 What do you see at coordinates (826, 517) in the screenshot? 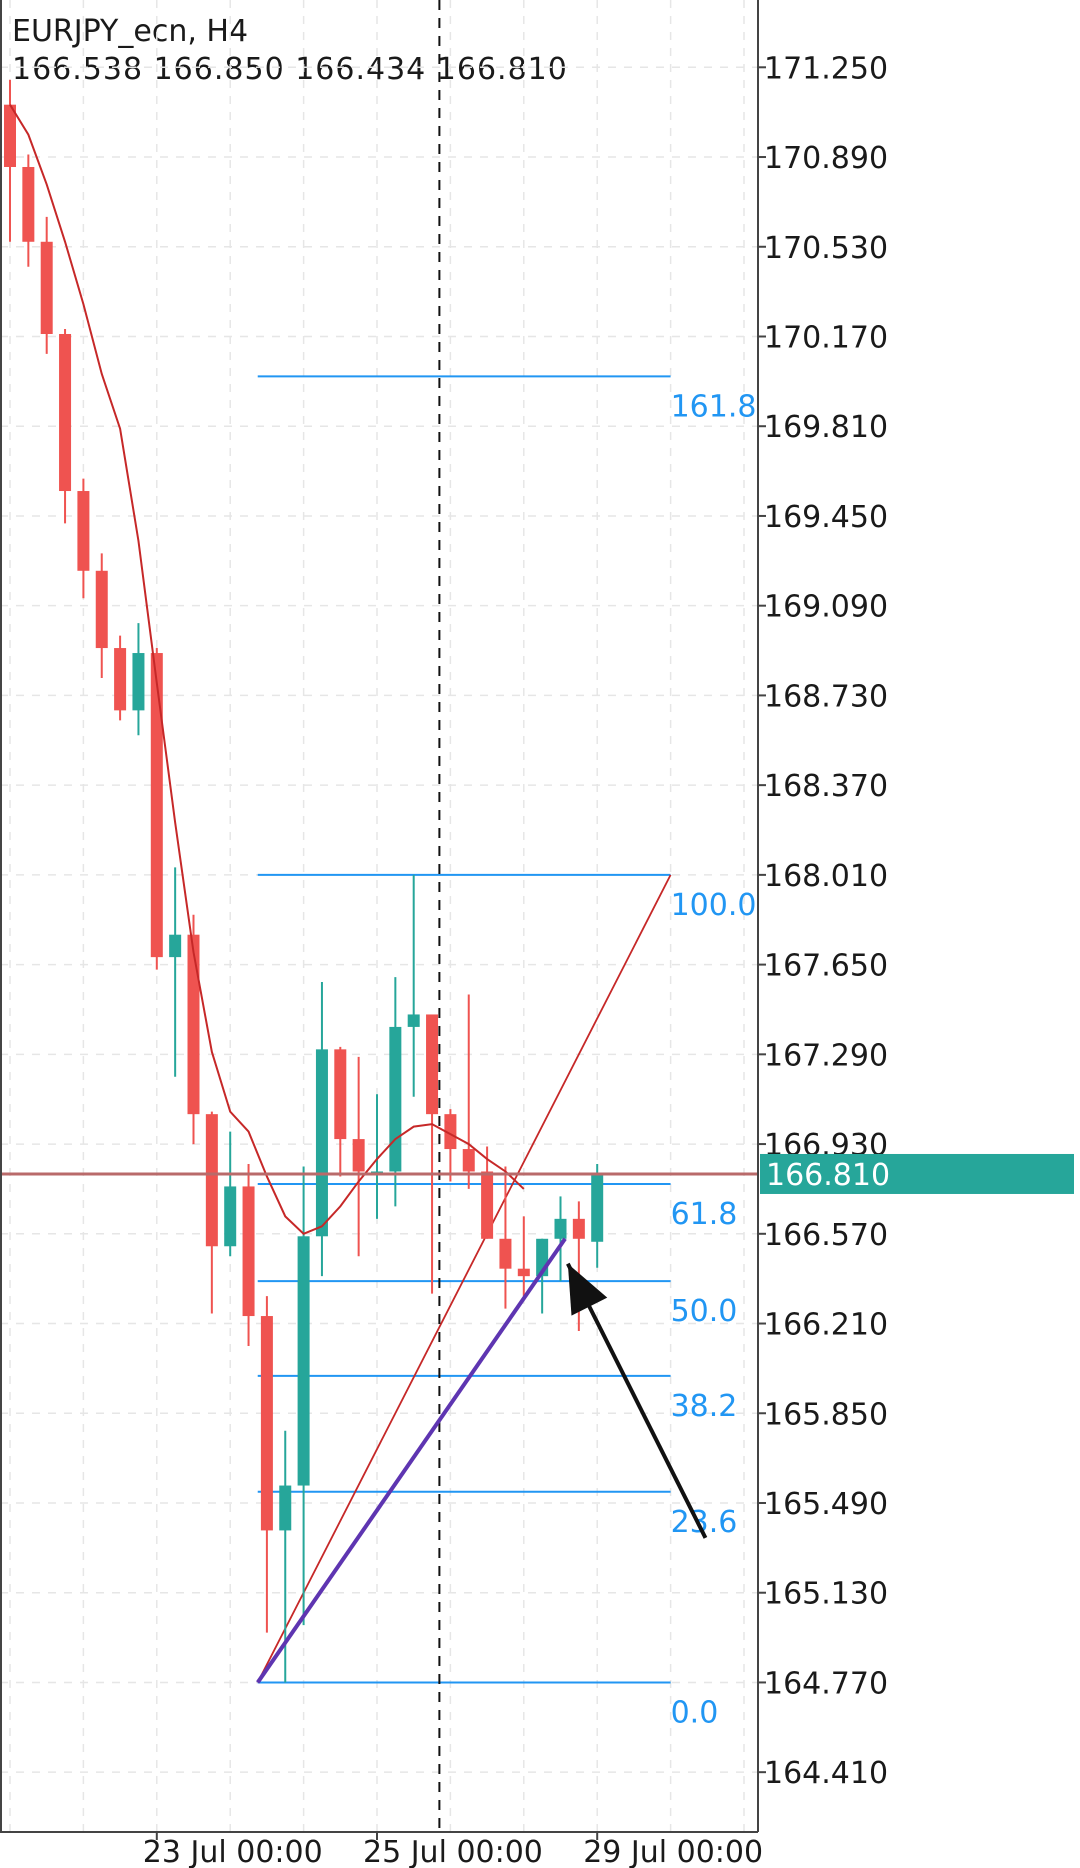
I see `y-tick-label: 169.450` at bounding box center [826, 517].